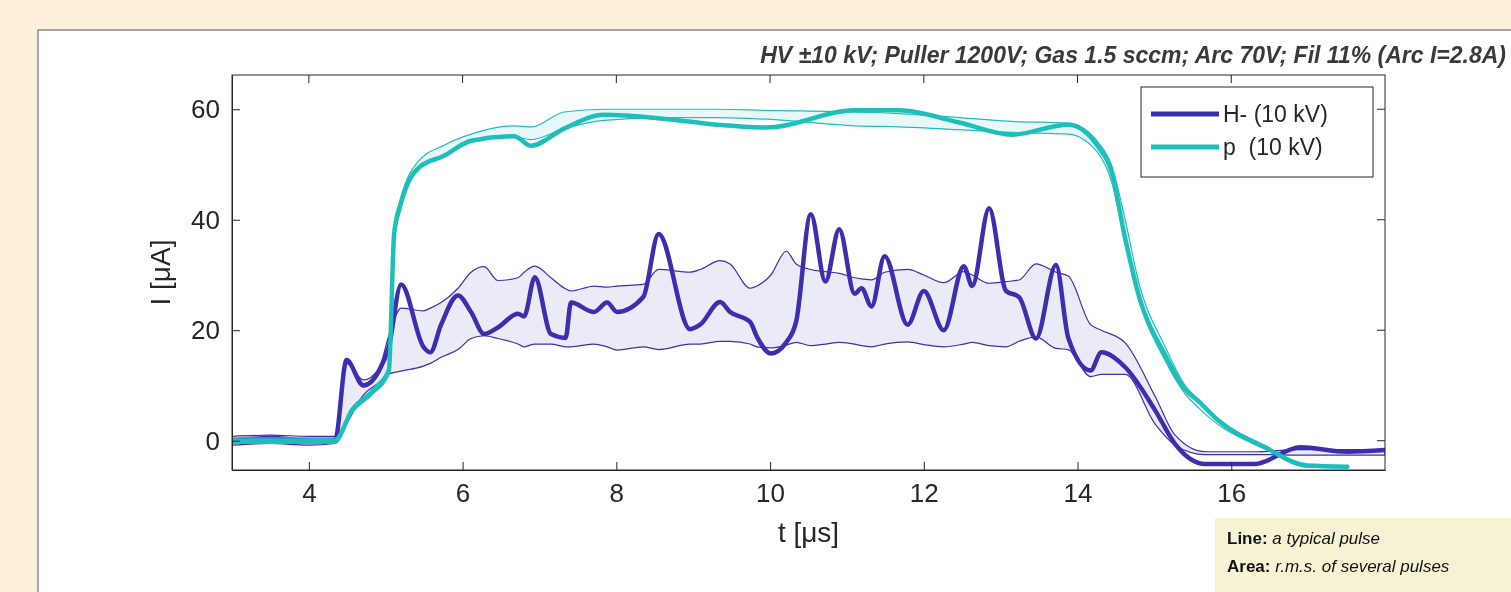 This screenshot has height=592, width=1511. I want to click on x-tick-label: 8, so click(617, 493).